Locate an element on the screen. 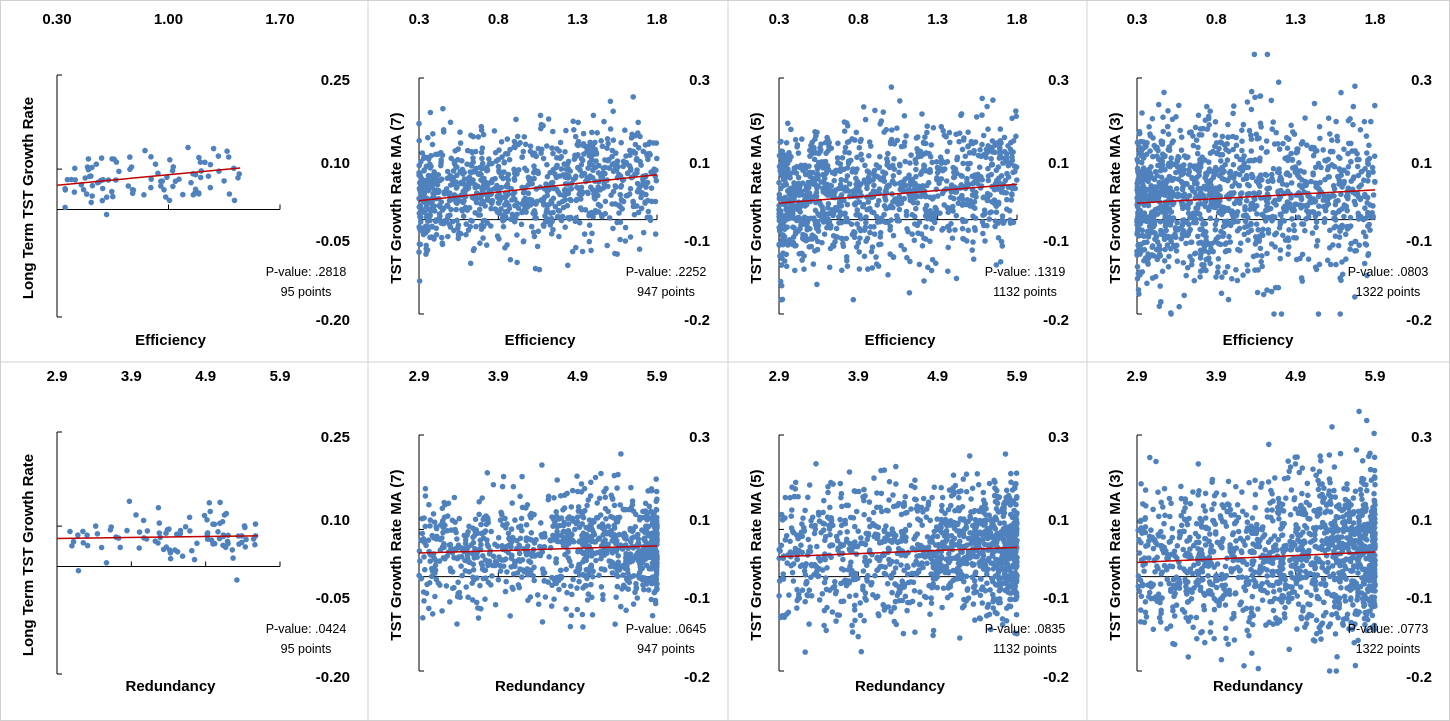 The width and height of the screenshot is (1450, 721). y-axis-label: Long Term TST Growth Rate is located at coordinates (28, 555).